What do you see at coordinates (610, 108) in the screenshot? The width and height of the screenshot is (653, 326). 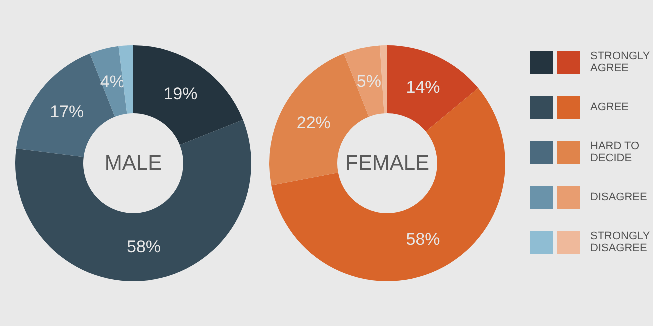 I see `legend-label: AGREE` at bounding box center [610, 108].